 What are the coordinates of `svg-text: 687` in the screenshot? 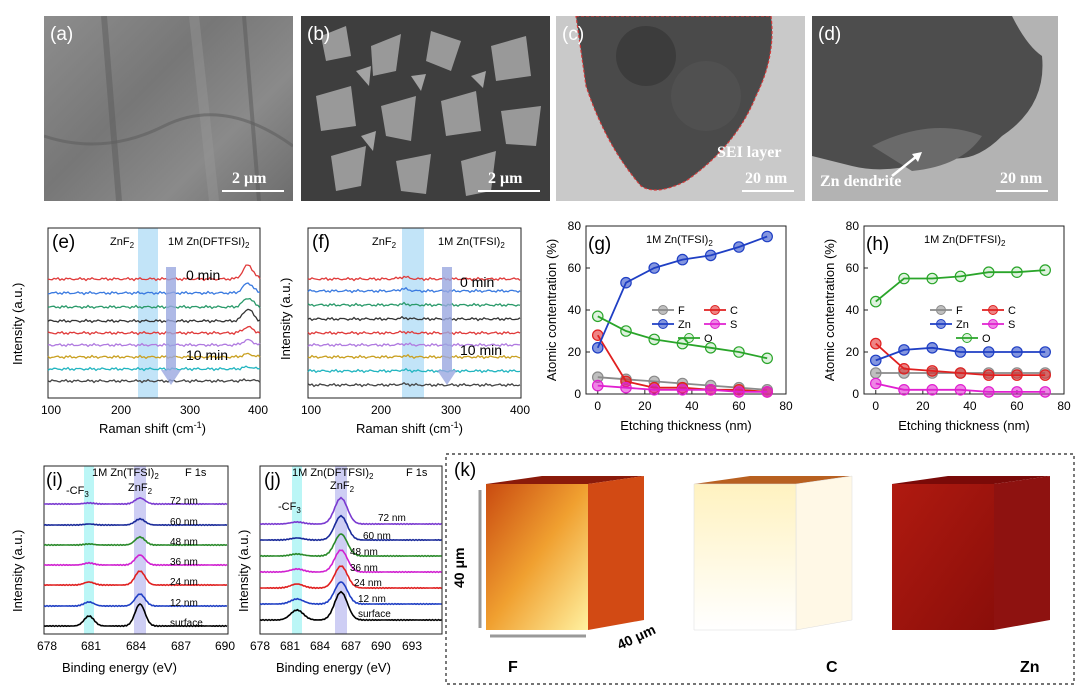 It's located at (181, 646).